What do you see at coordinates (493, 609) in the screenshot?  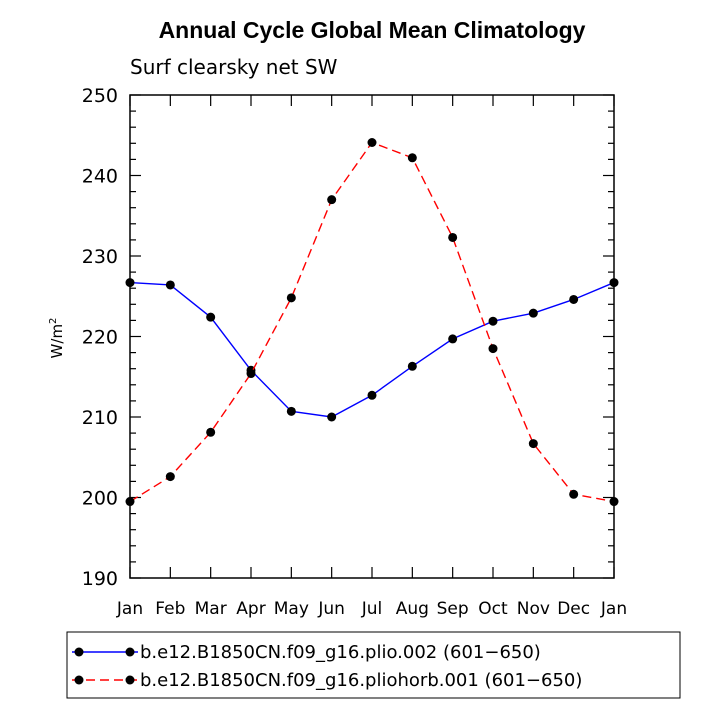 I see `x-tick-label: Oct` at bounding box center [493, 609].